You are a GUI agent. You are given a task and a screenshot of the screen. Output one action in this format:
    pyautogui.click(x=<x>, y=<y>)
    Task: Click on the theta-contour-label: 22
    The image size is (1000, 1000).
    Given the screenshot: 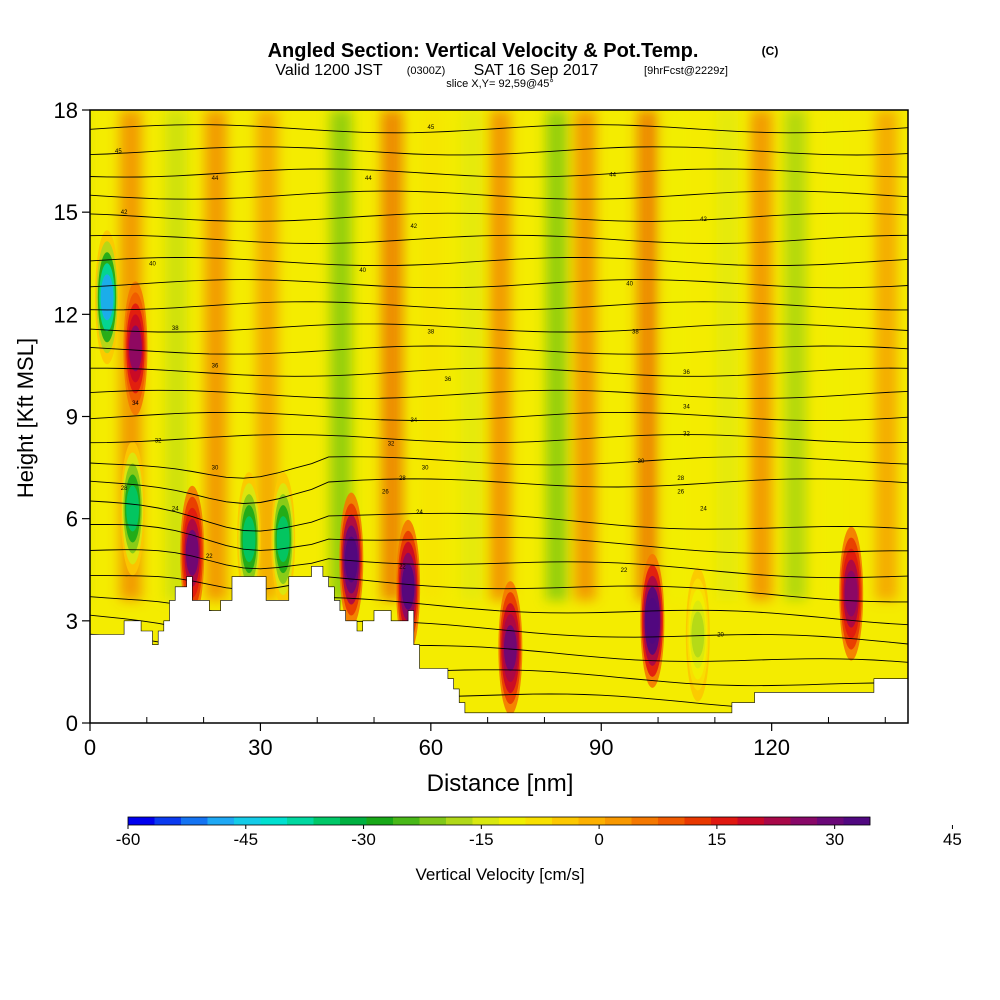 What is the action you would take?
    pyautogui.click(x=402, y=567)
    